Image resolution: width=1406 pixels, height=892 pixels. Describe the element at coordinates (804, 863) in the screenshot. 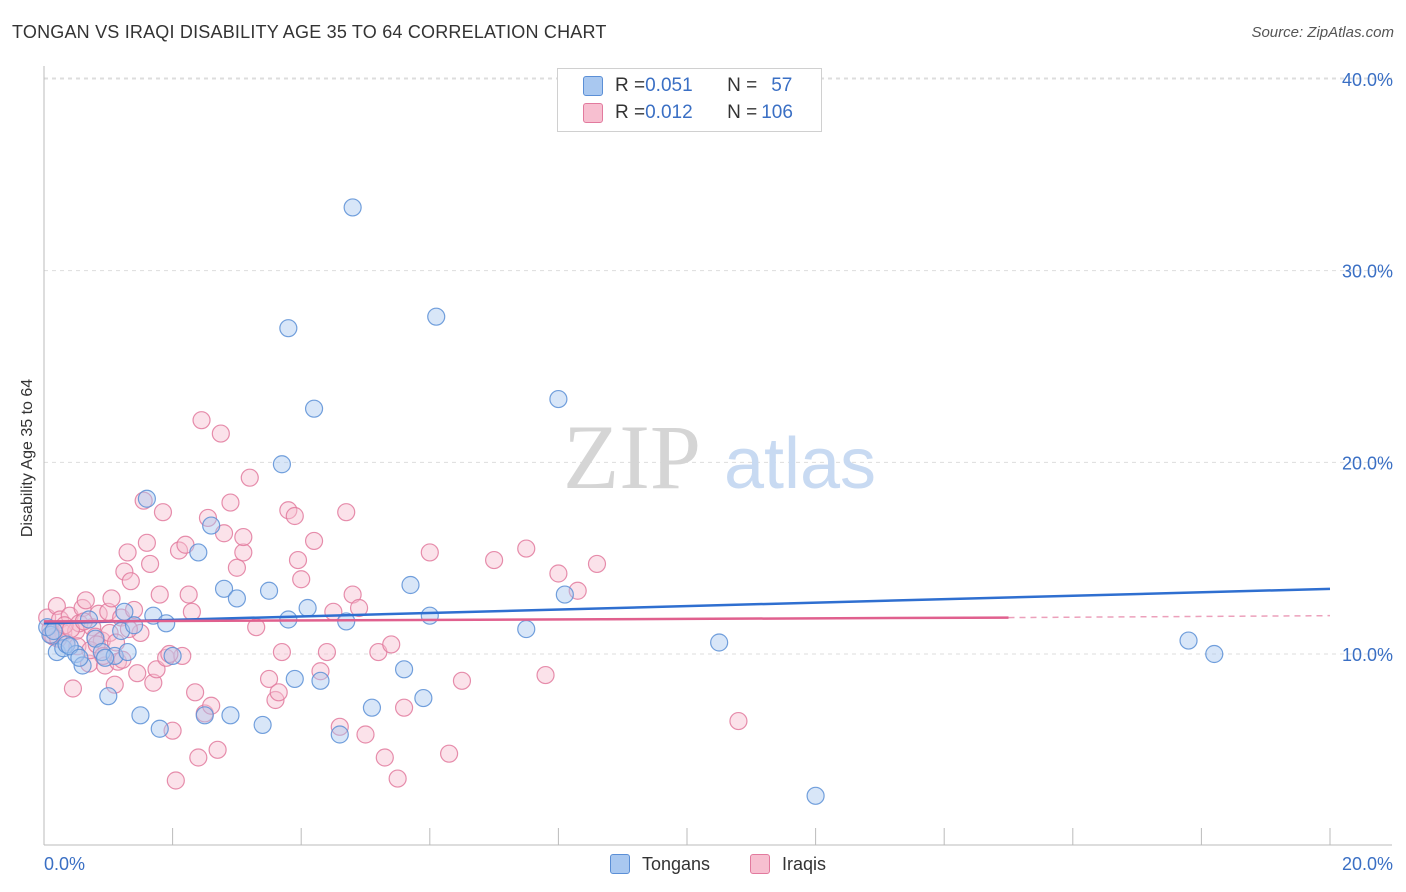

I see `legend-label-iraqis: Iraqis` at that location.